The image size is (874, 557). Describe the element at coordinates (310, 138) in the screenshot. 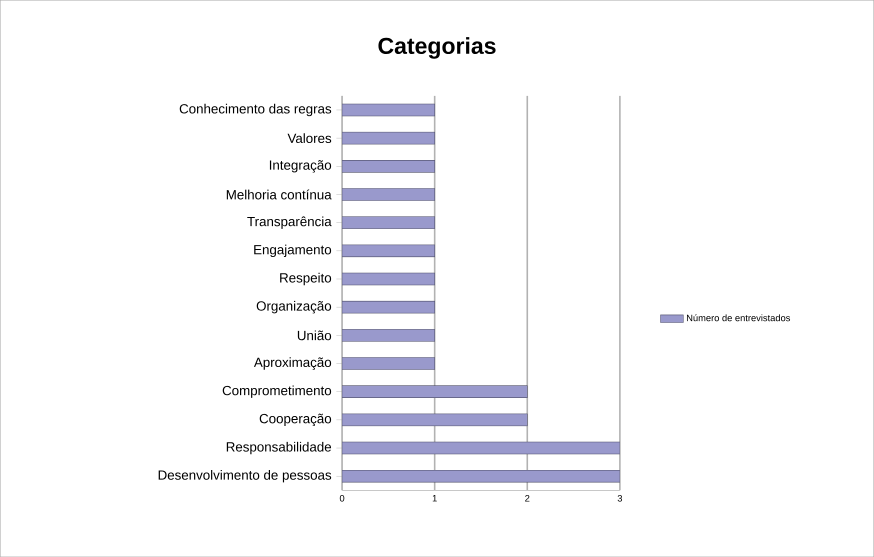

I see `y-tick-label: Valores` at that location.